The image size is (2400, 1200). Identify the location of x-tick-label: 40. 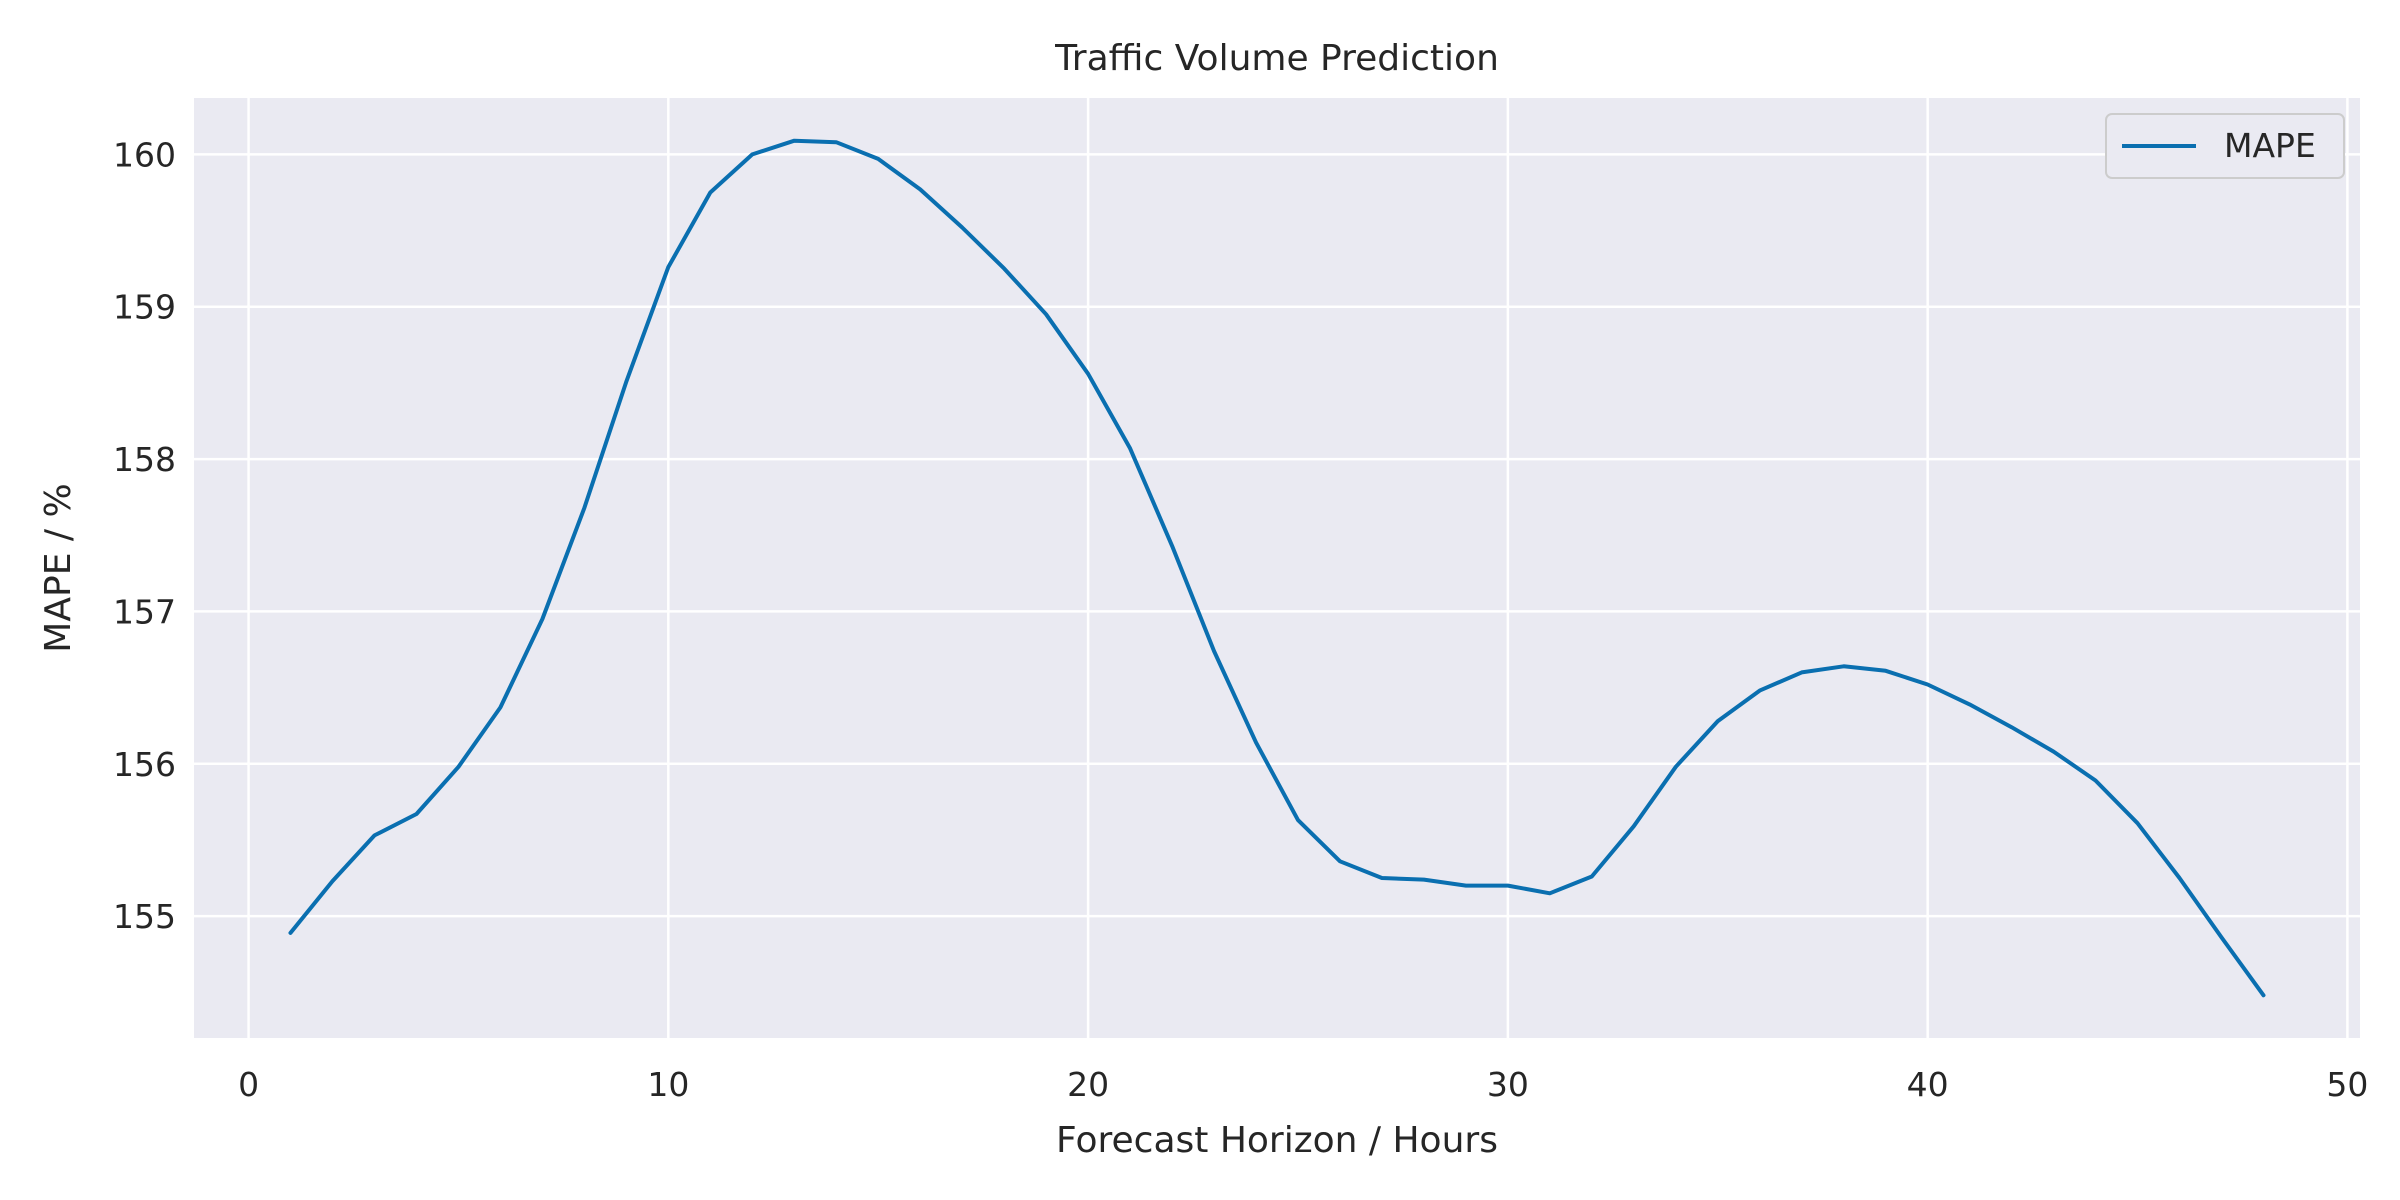
(1928, 1084).